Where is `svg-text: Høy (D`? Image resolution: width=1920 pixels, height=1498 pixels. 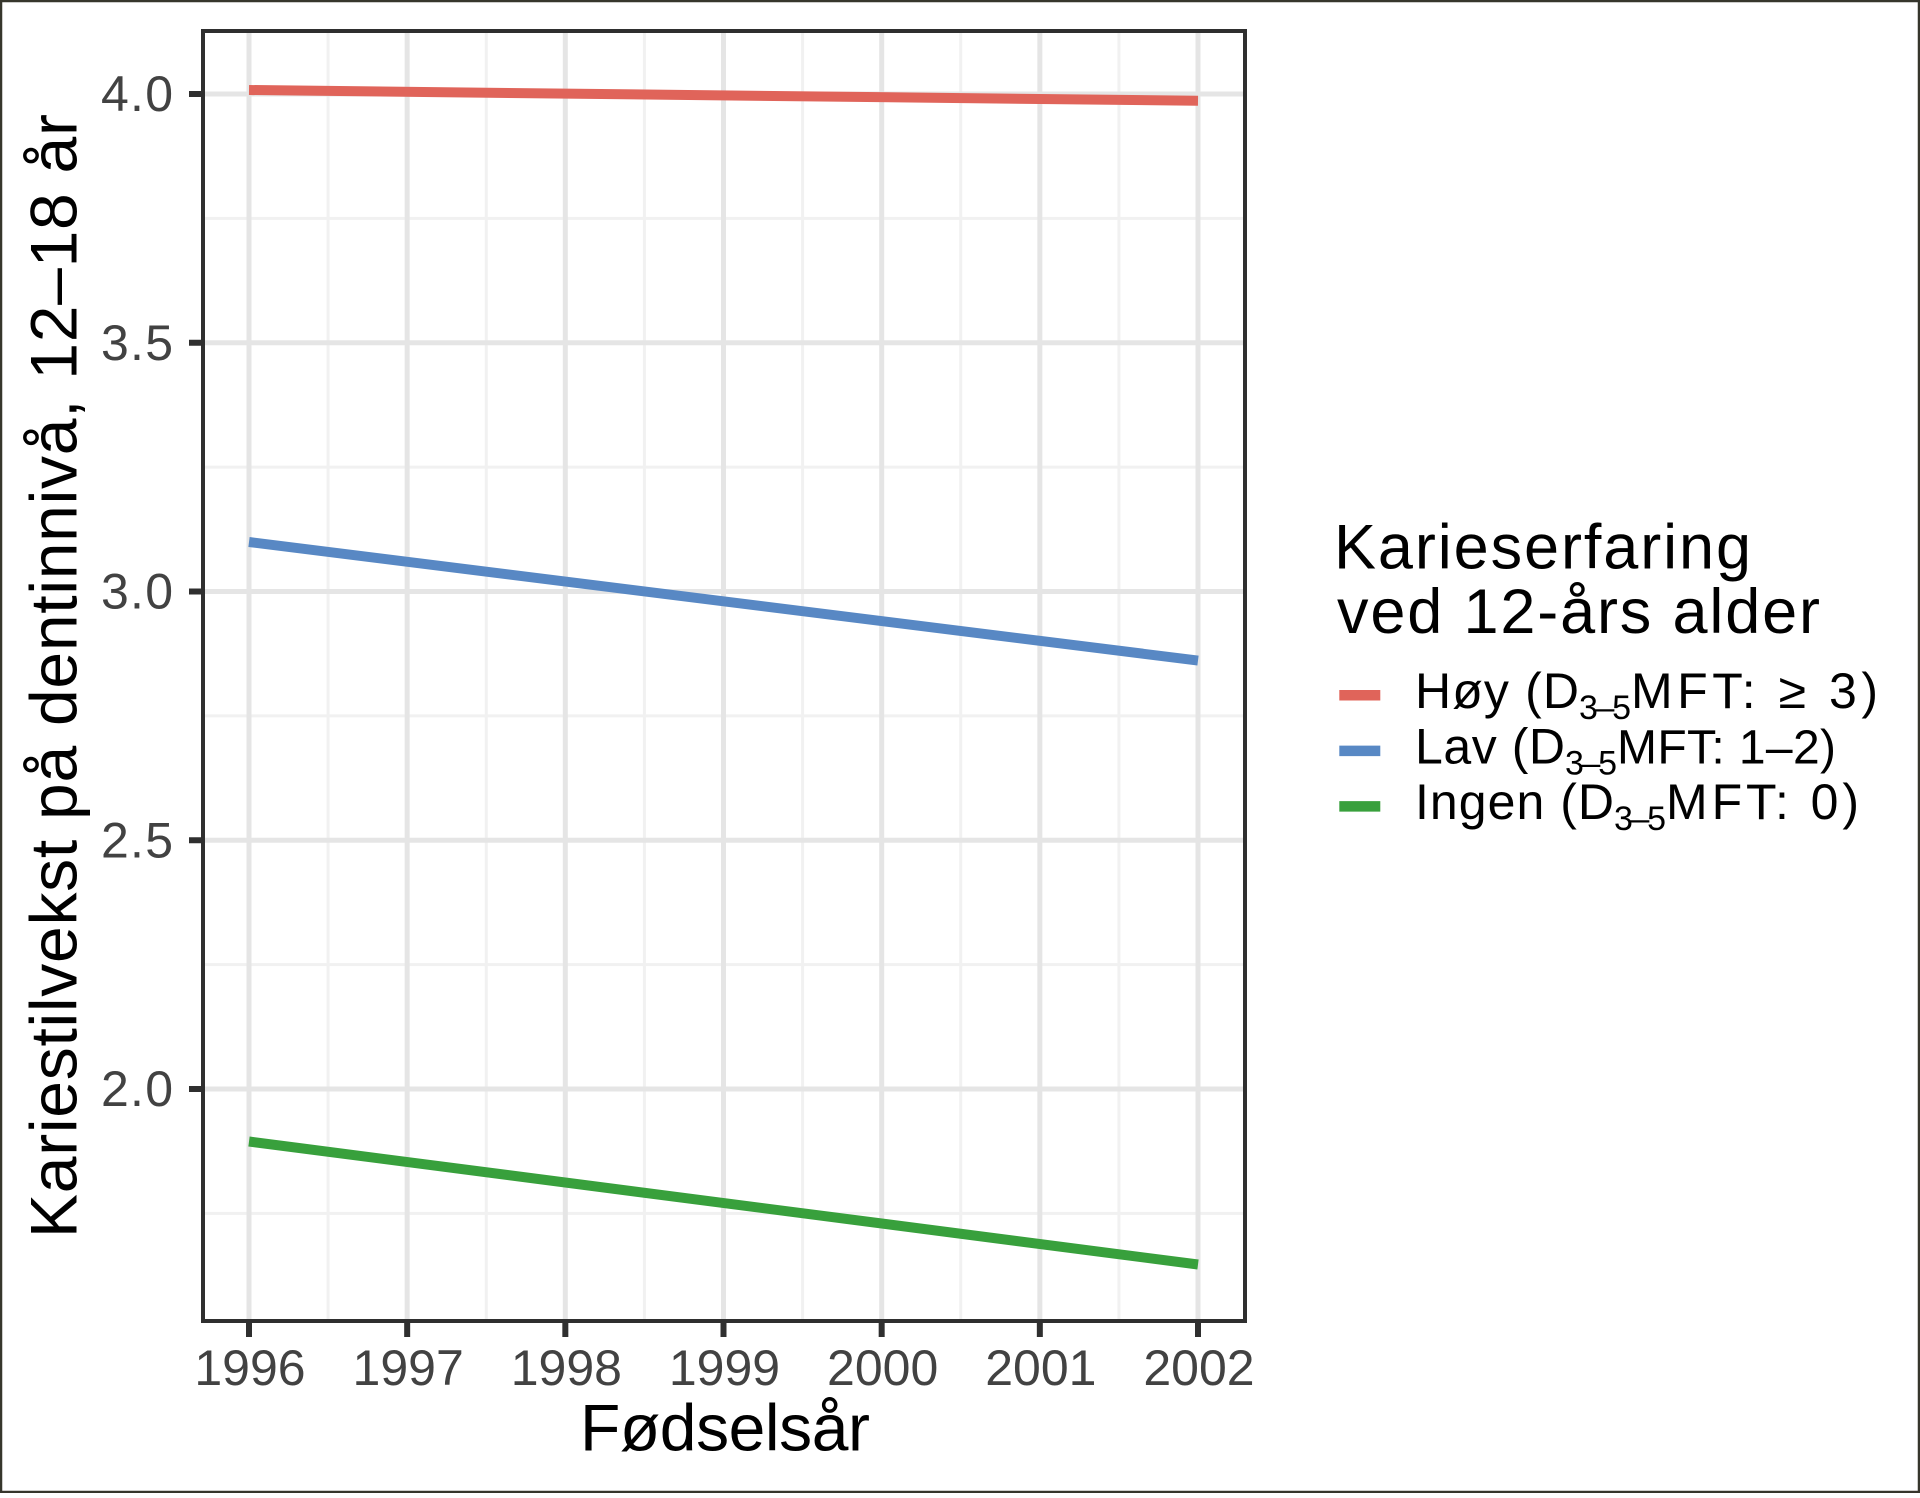 svg-text: Høy (D is located at coordinates (1497, 691).